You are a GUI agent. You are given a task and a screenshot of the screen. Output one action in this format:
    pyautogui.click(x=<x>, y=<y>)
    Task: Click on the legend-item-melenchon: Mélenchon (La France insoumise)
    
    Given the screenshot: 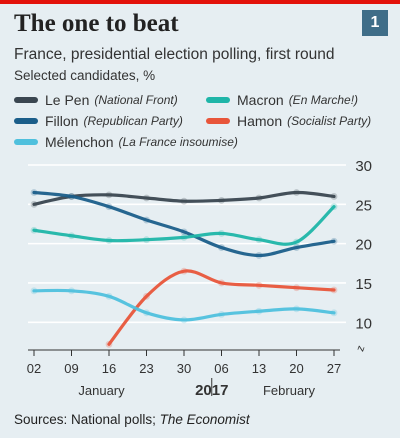 What is the action you would take?
    pyautogui.click(x=126, y=142)
    